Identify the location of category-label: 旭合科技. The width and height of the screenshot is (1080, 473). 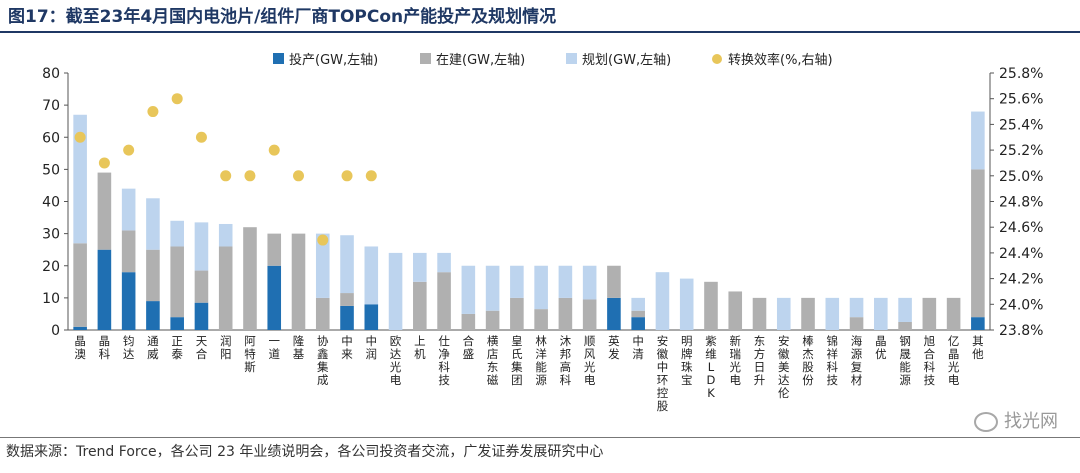
(930, 360).